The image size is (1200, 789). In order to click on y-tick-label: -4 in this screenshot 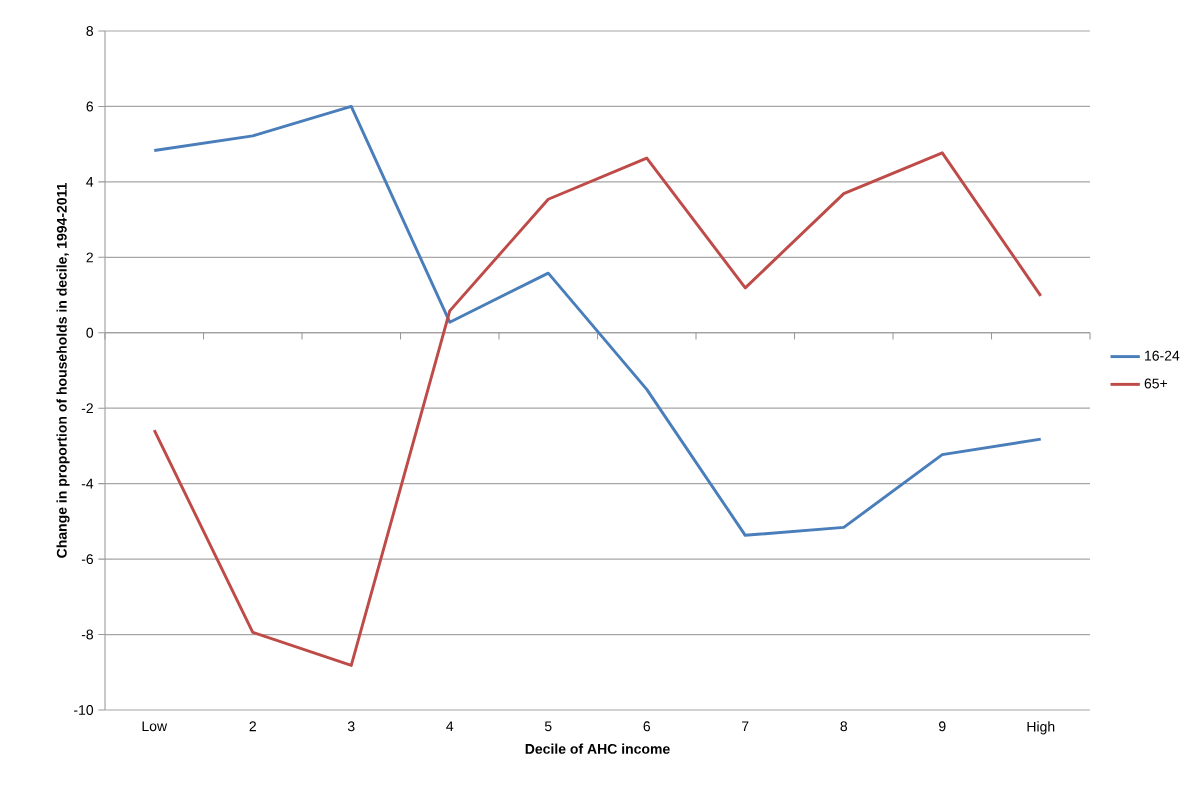, I will do `click(87, 483)`.